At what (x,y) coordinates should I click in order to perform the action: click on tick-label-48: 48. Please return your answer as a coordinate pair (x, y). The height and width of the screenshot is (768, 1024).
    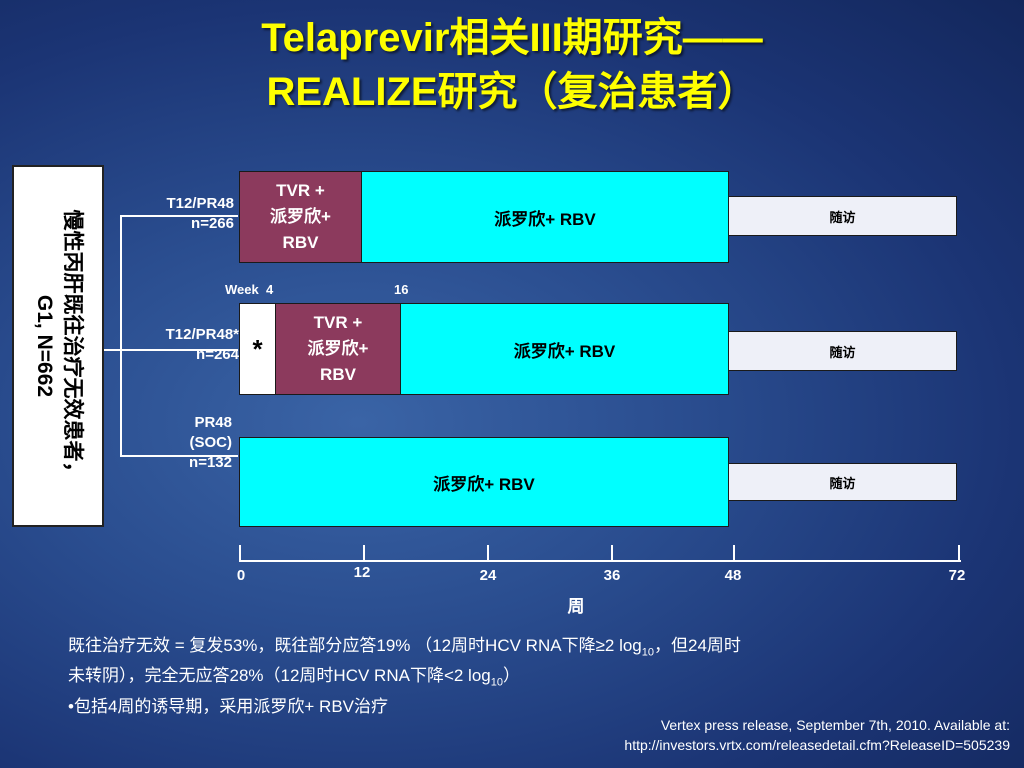
    Looking at the image, I should click on (733, 575).